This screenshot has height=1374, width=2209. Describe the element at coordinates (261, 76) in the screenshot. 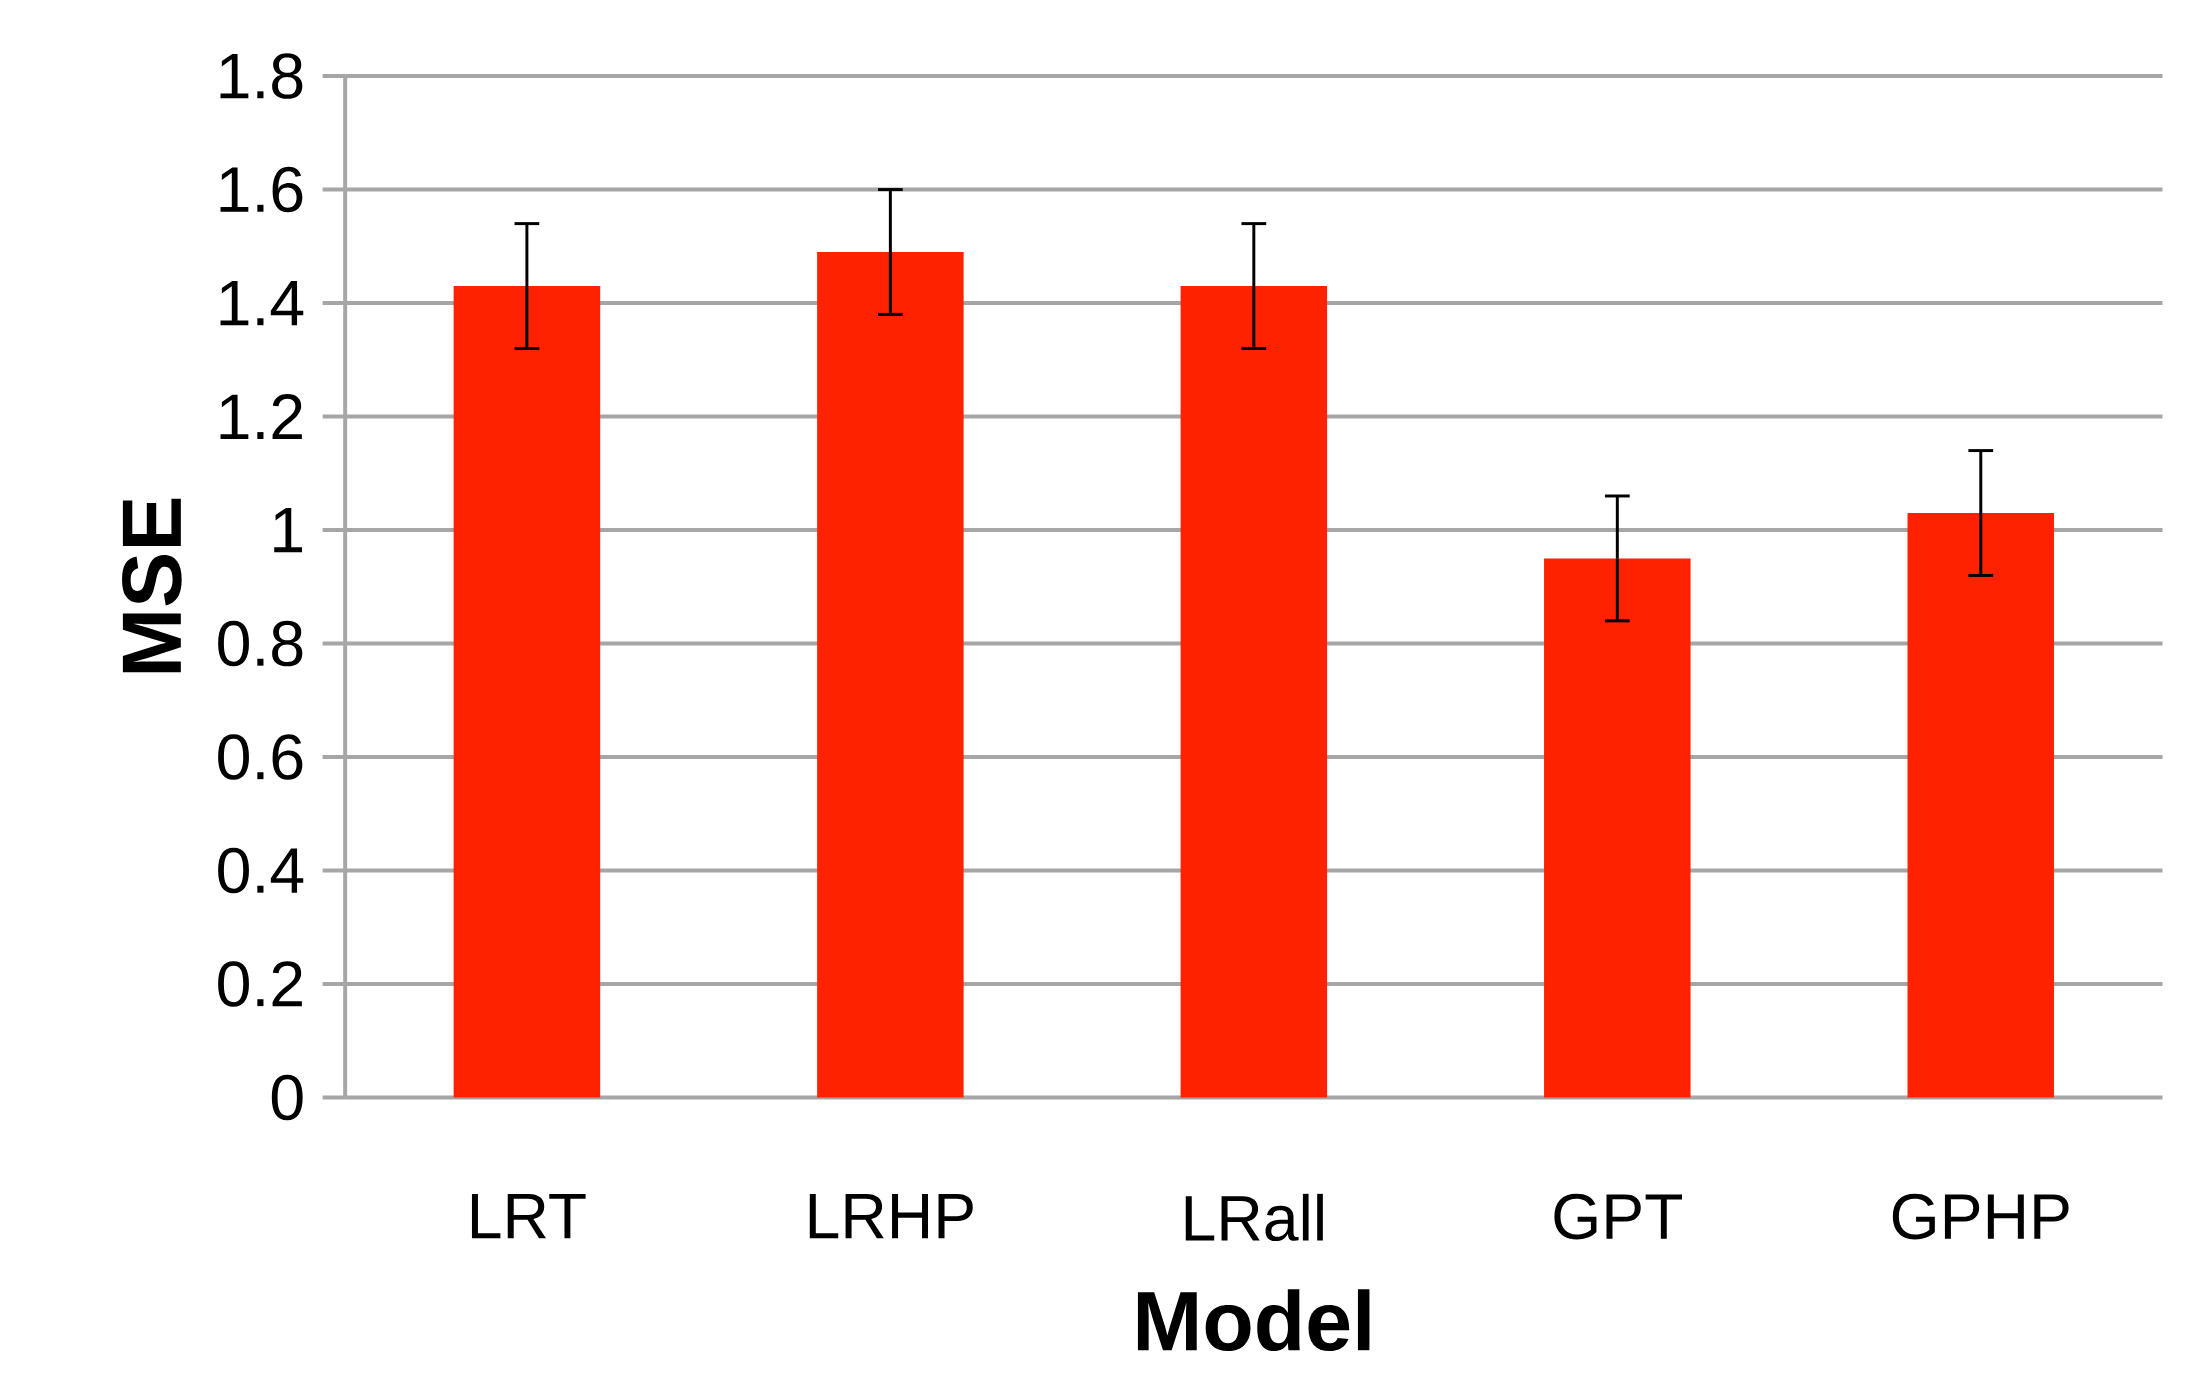

I see `y-tick-label: 1.8` at that location.